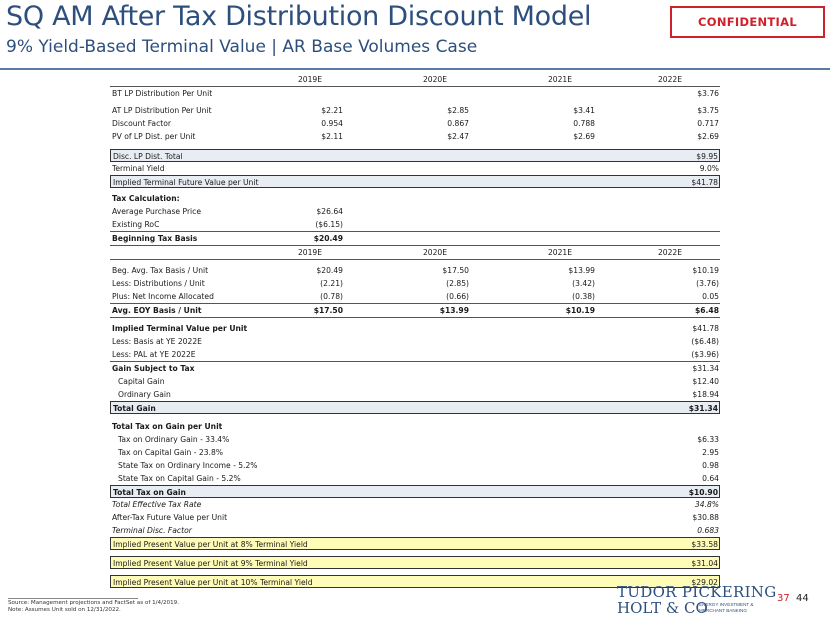 The image size is (830, 623). I want to click on row-label: After-Tax Future Value per Unit, so click(170, 517).